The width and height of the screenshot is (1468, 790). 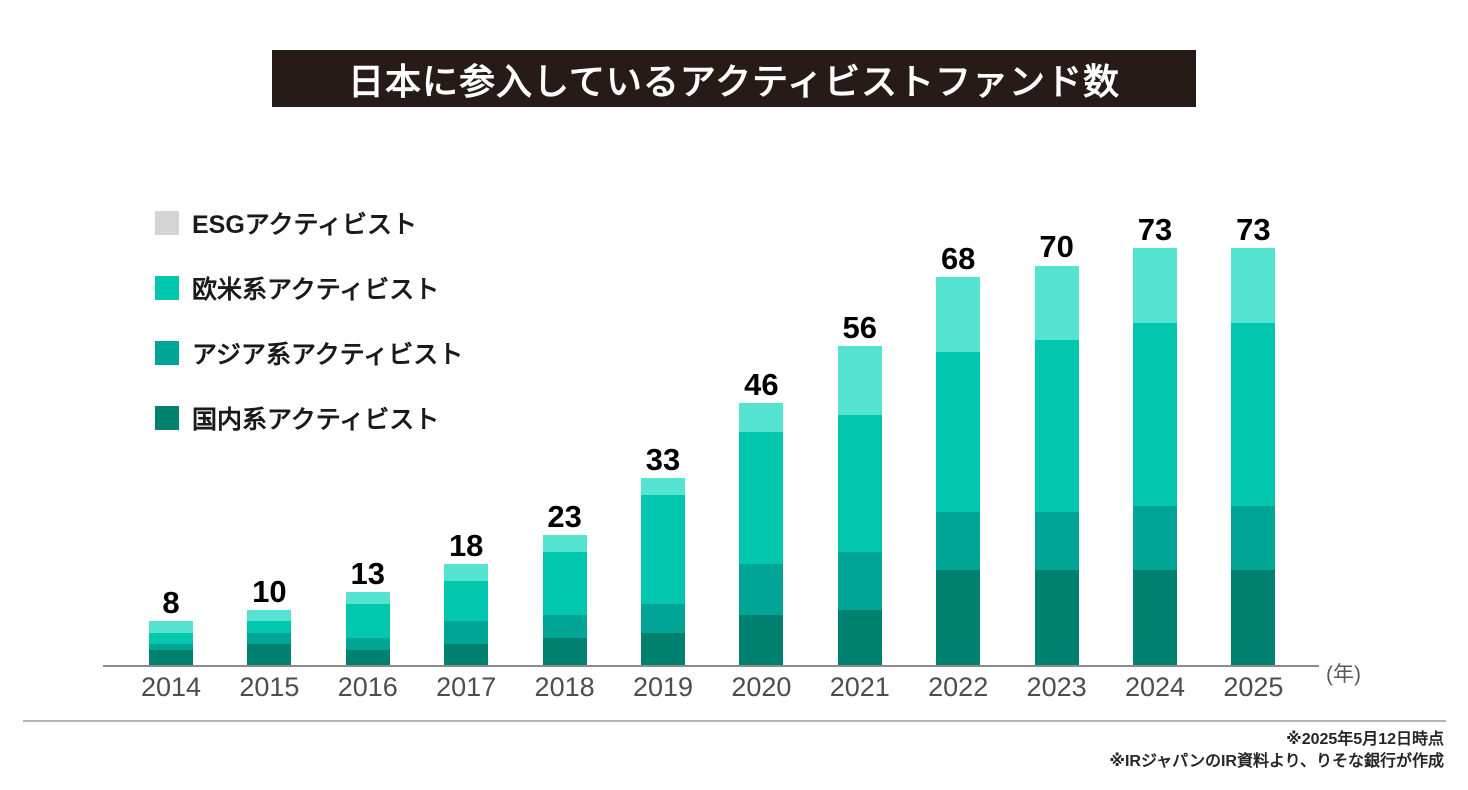 I want to click on bar-2016: 13 2016, so click(x=368, y=629).